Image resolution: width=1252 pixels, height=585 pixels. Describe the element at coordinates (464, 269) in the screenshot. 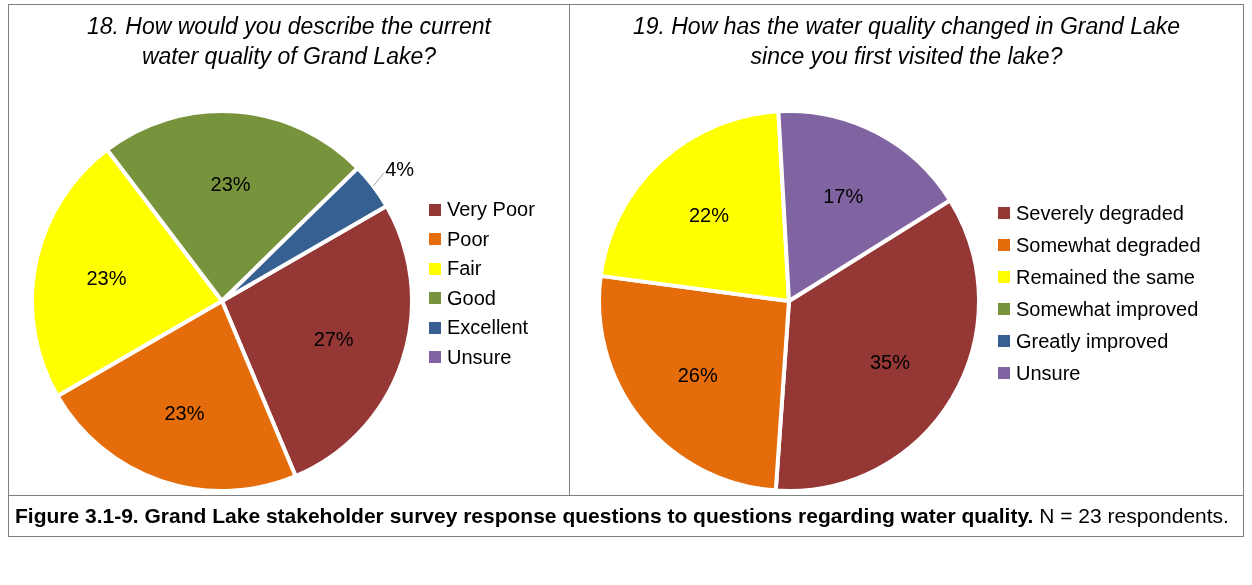

I see `legend-label: Fair` at that location.